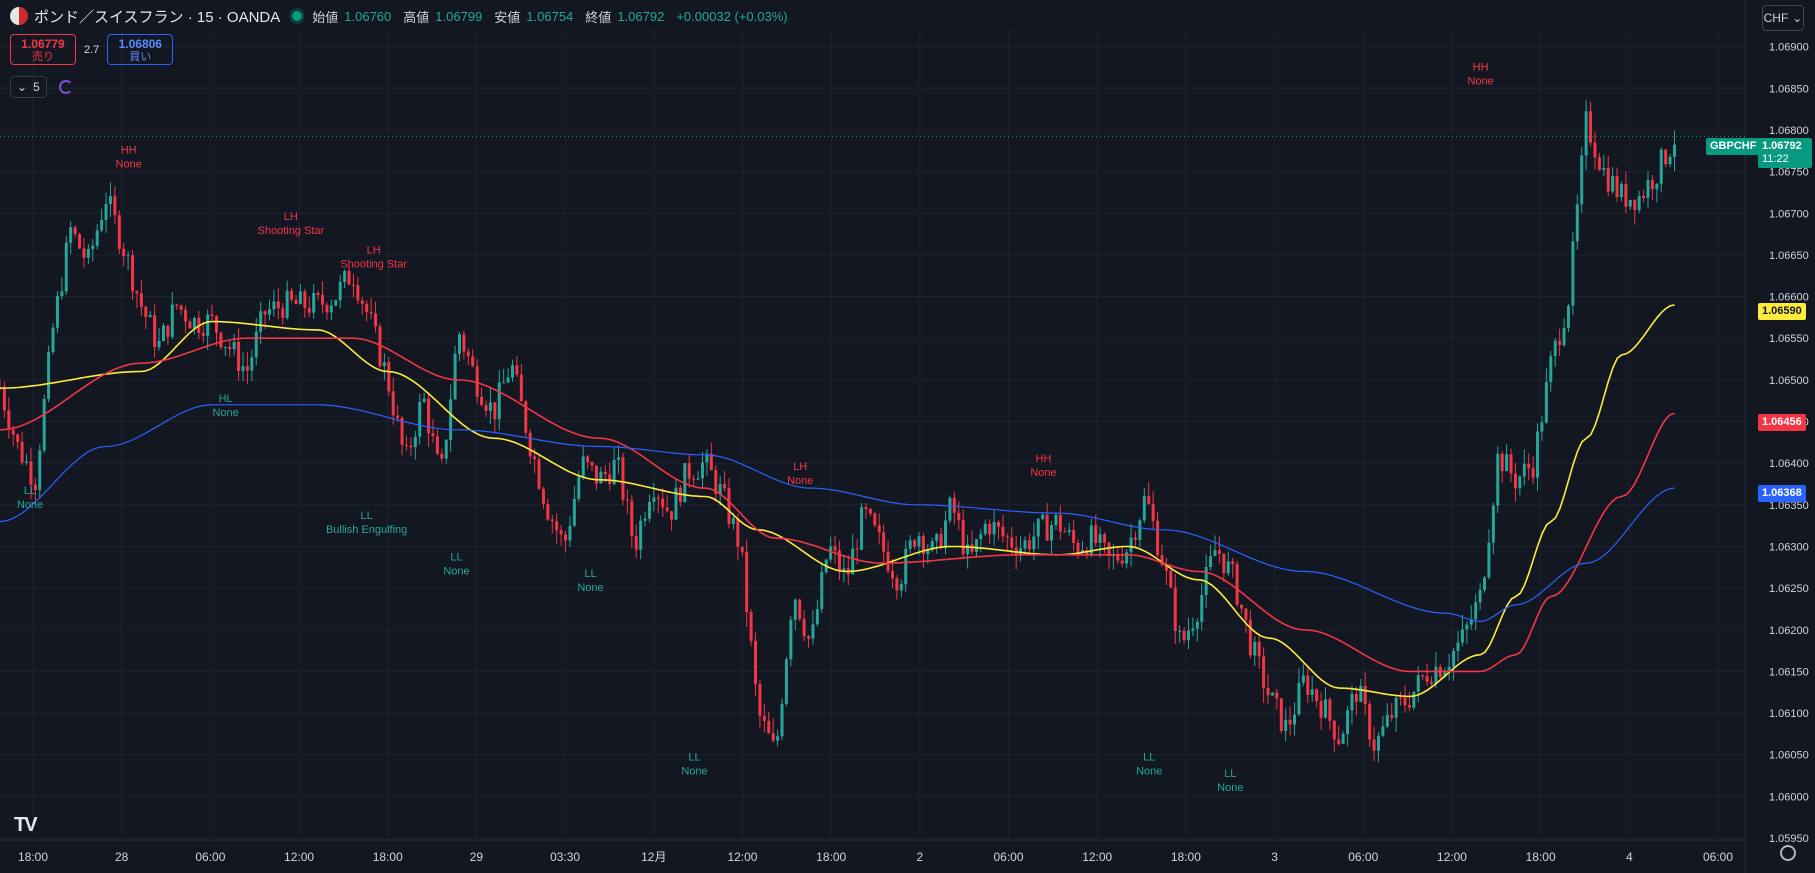 Image resolution: width=1815 pixels, height=873 pixels. Describe the element at coordinates (1733, 146) in the screenshot. I see `symbol-tag: GBPCHF` at that location.